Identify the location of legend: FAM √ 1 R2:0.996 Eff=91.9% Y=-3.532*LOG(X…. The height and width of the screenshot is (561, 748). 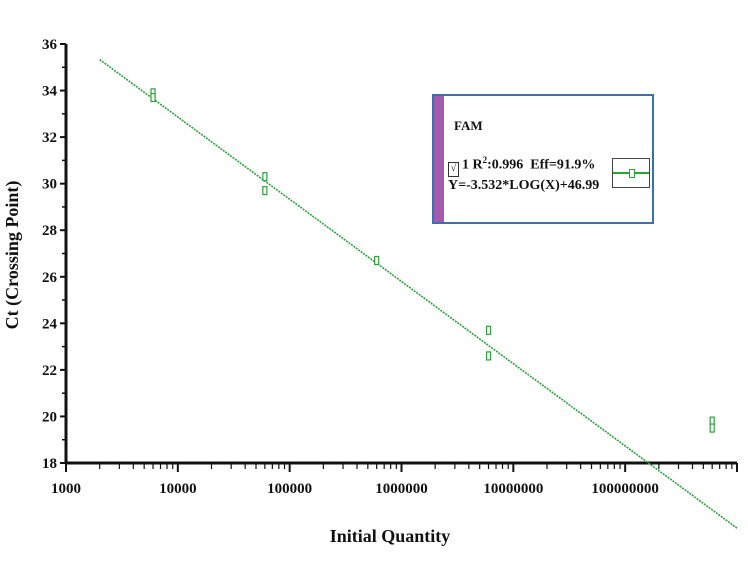
(543, 159).